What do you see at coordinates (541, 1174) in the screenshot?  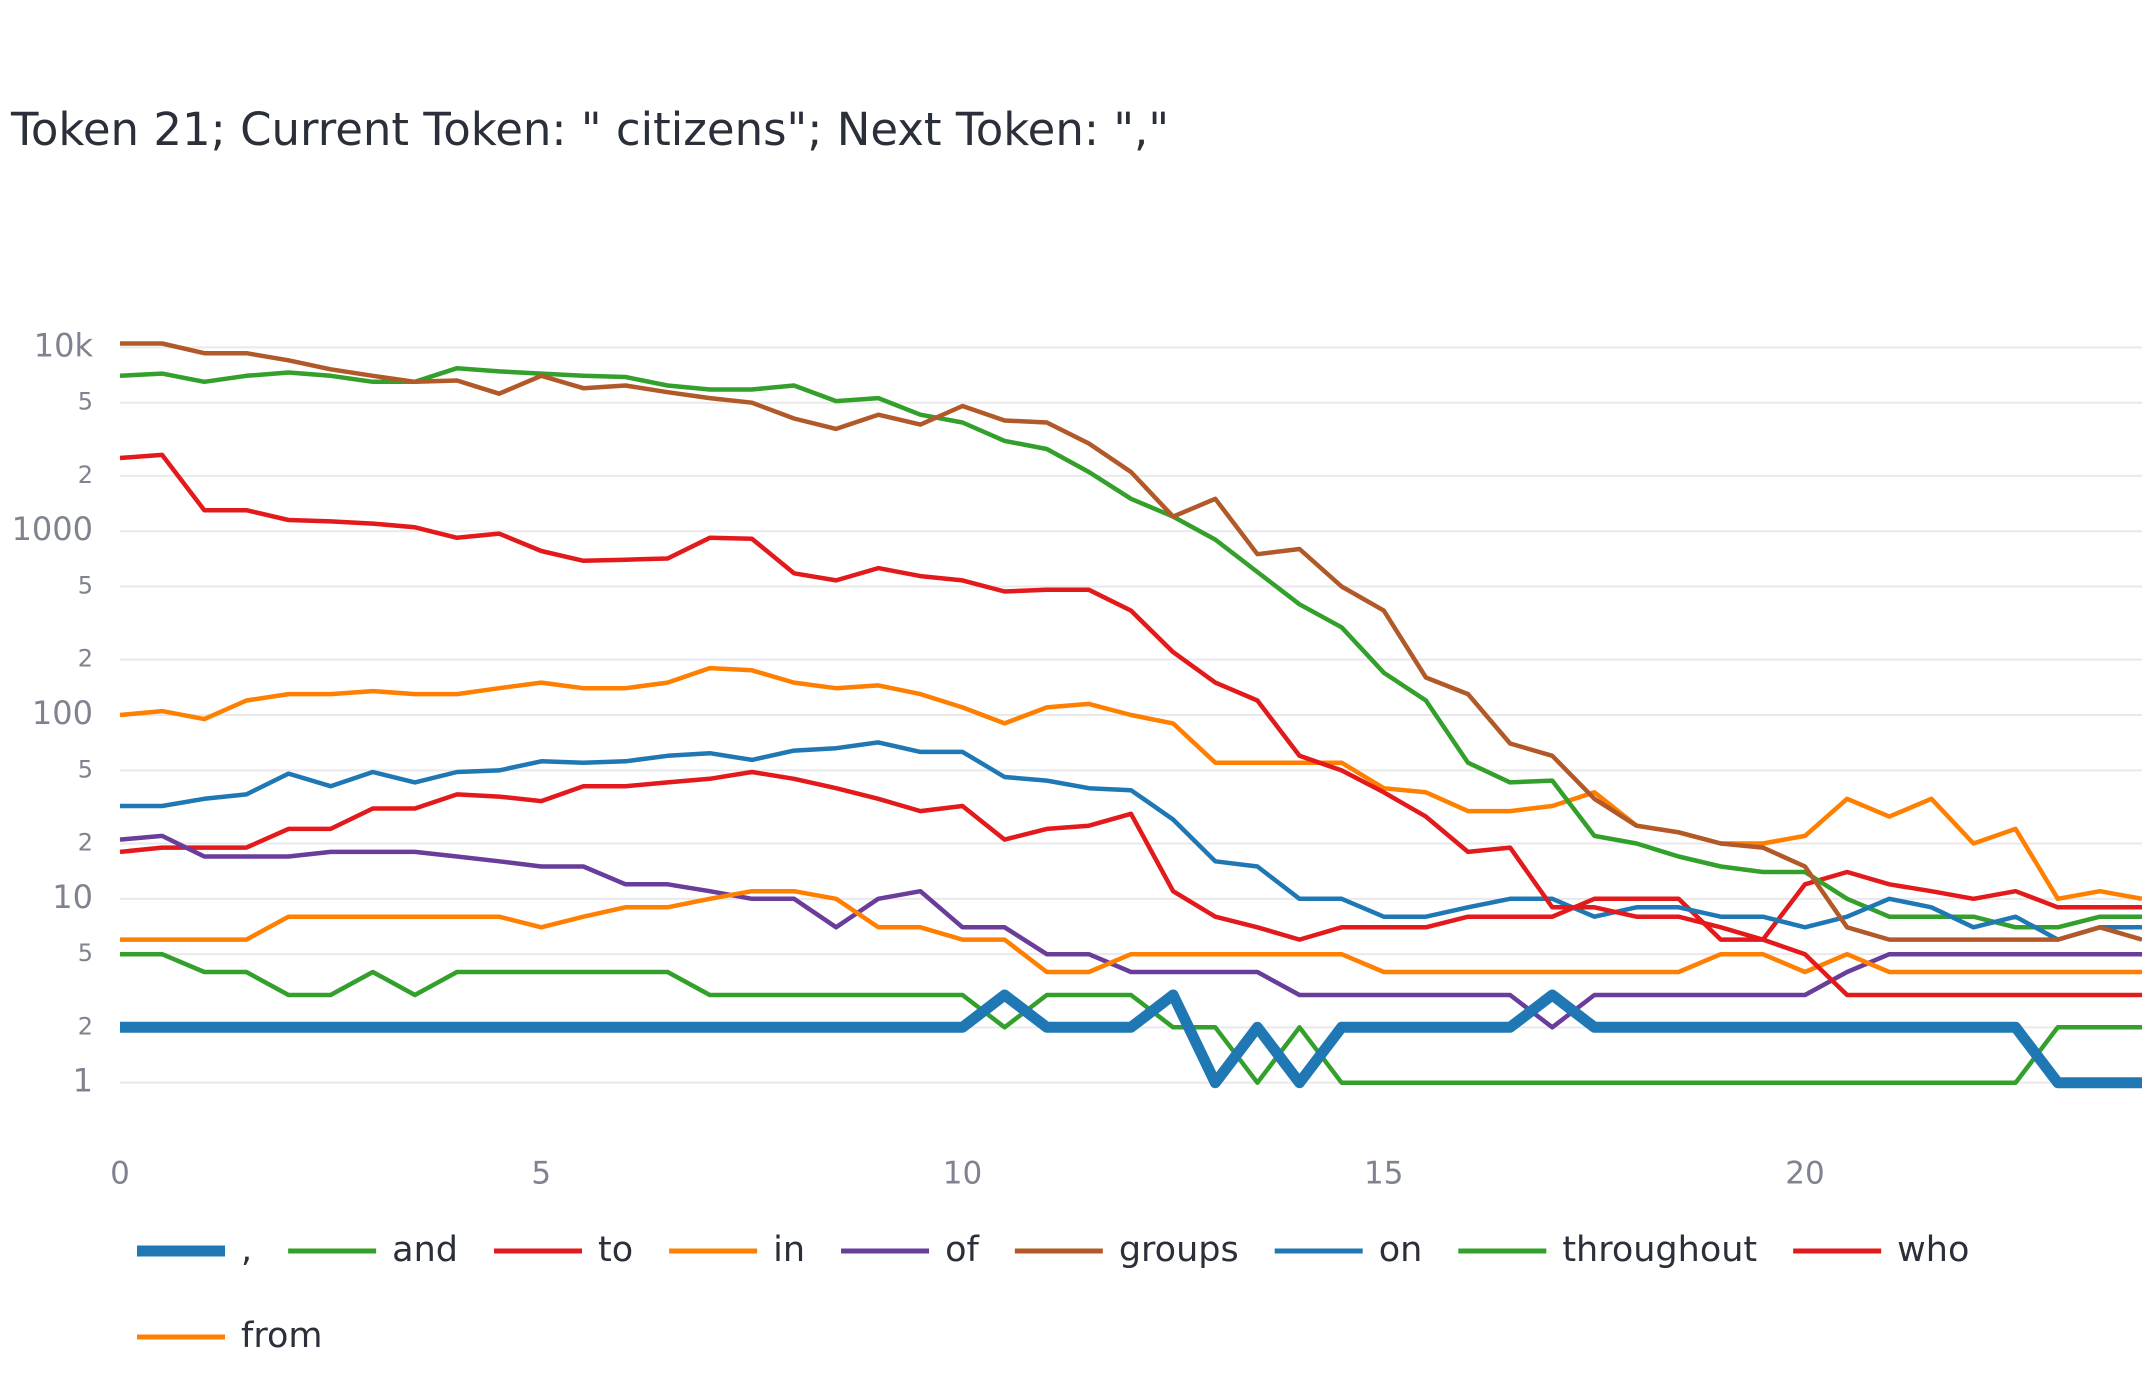 I see `x-tick-label: 5` at bounding box center [541, 1174].